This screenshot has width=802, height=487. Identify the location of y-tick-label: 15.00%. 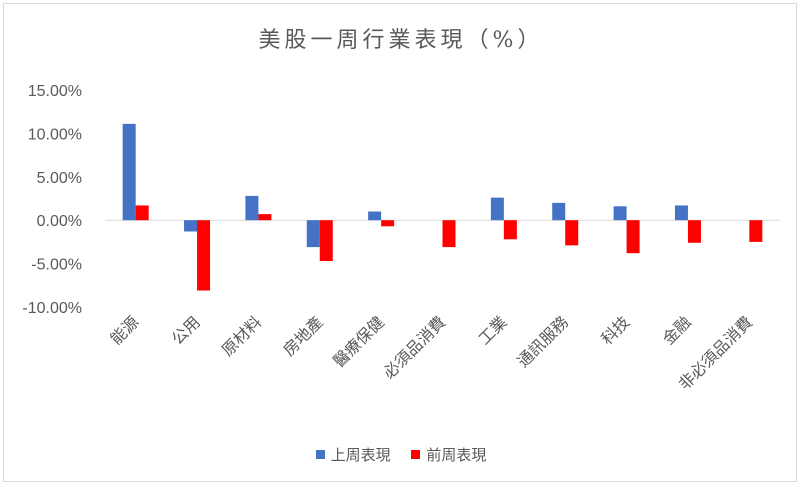
(55, 91).